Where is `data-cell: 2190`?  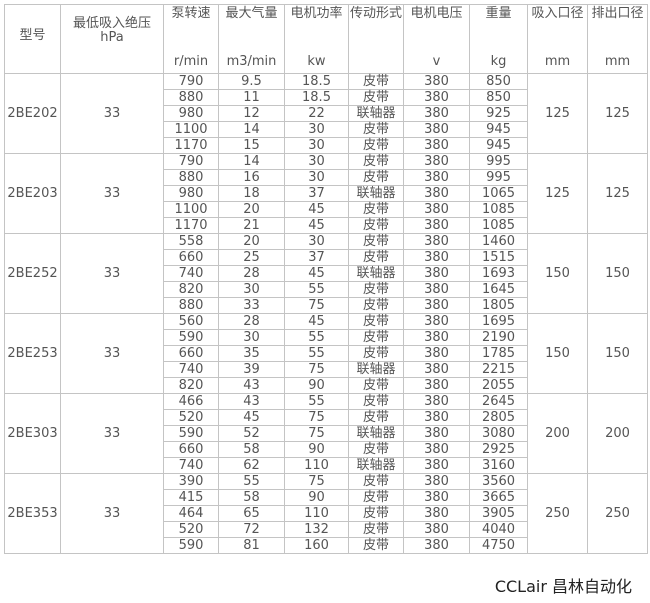 data-cell: 2190 is located at coordinates (498, 337).